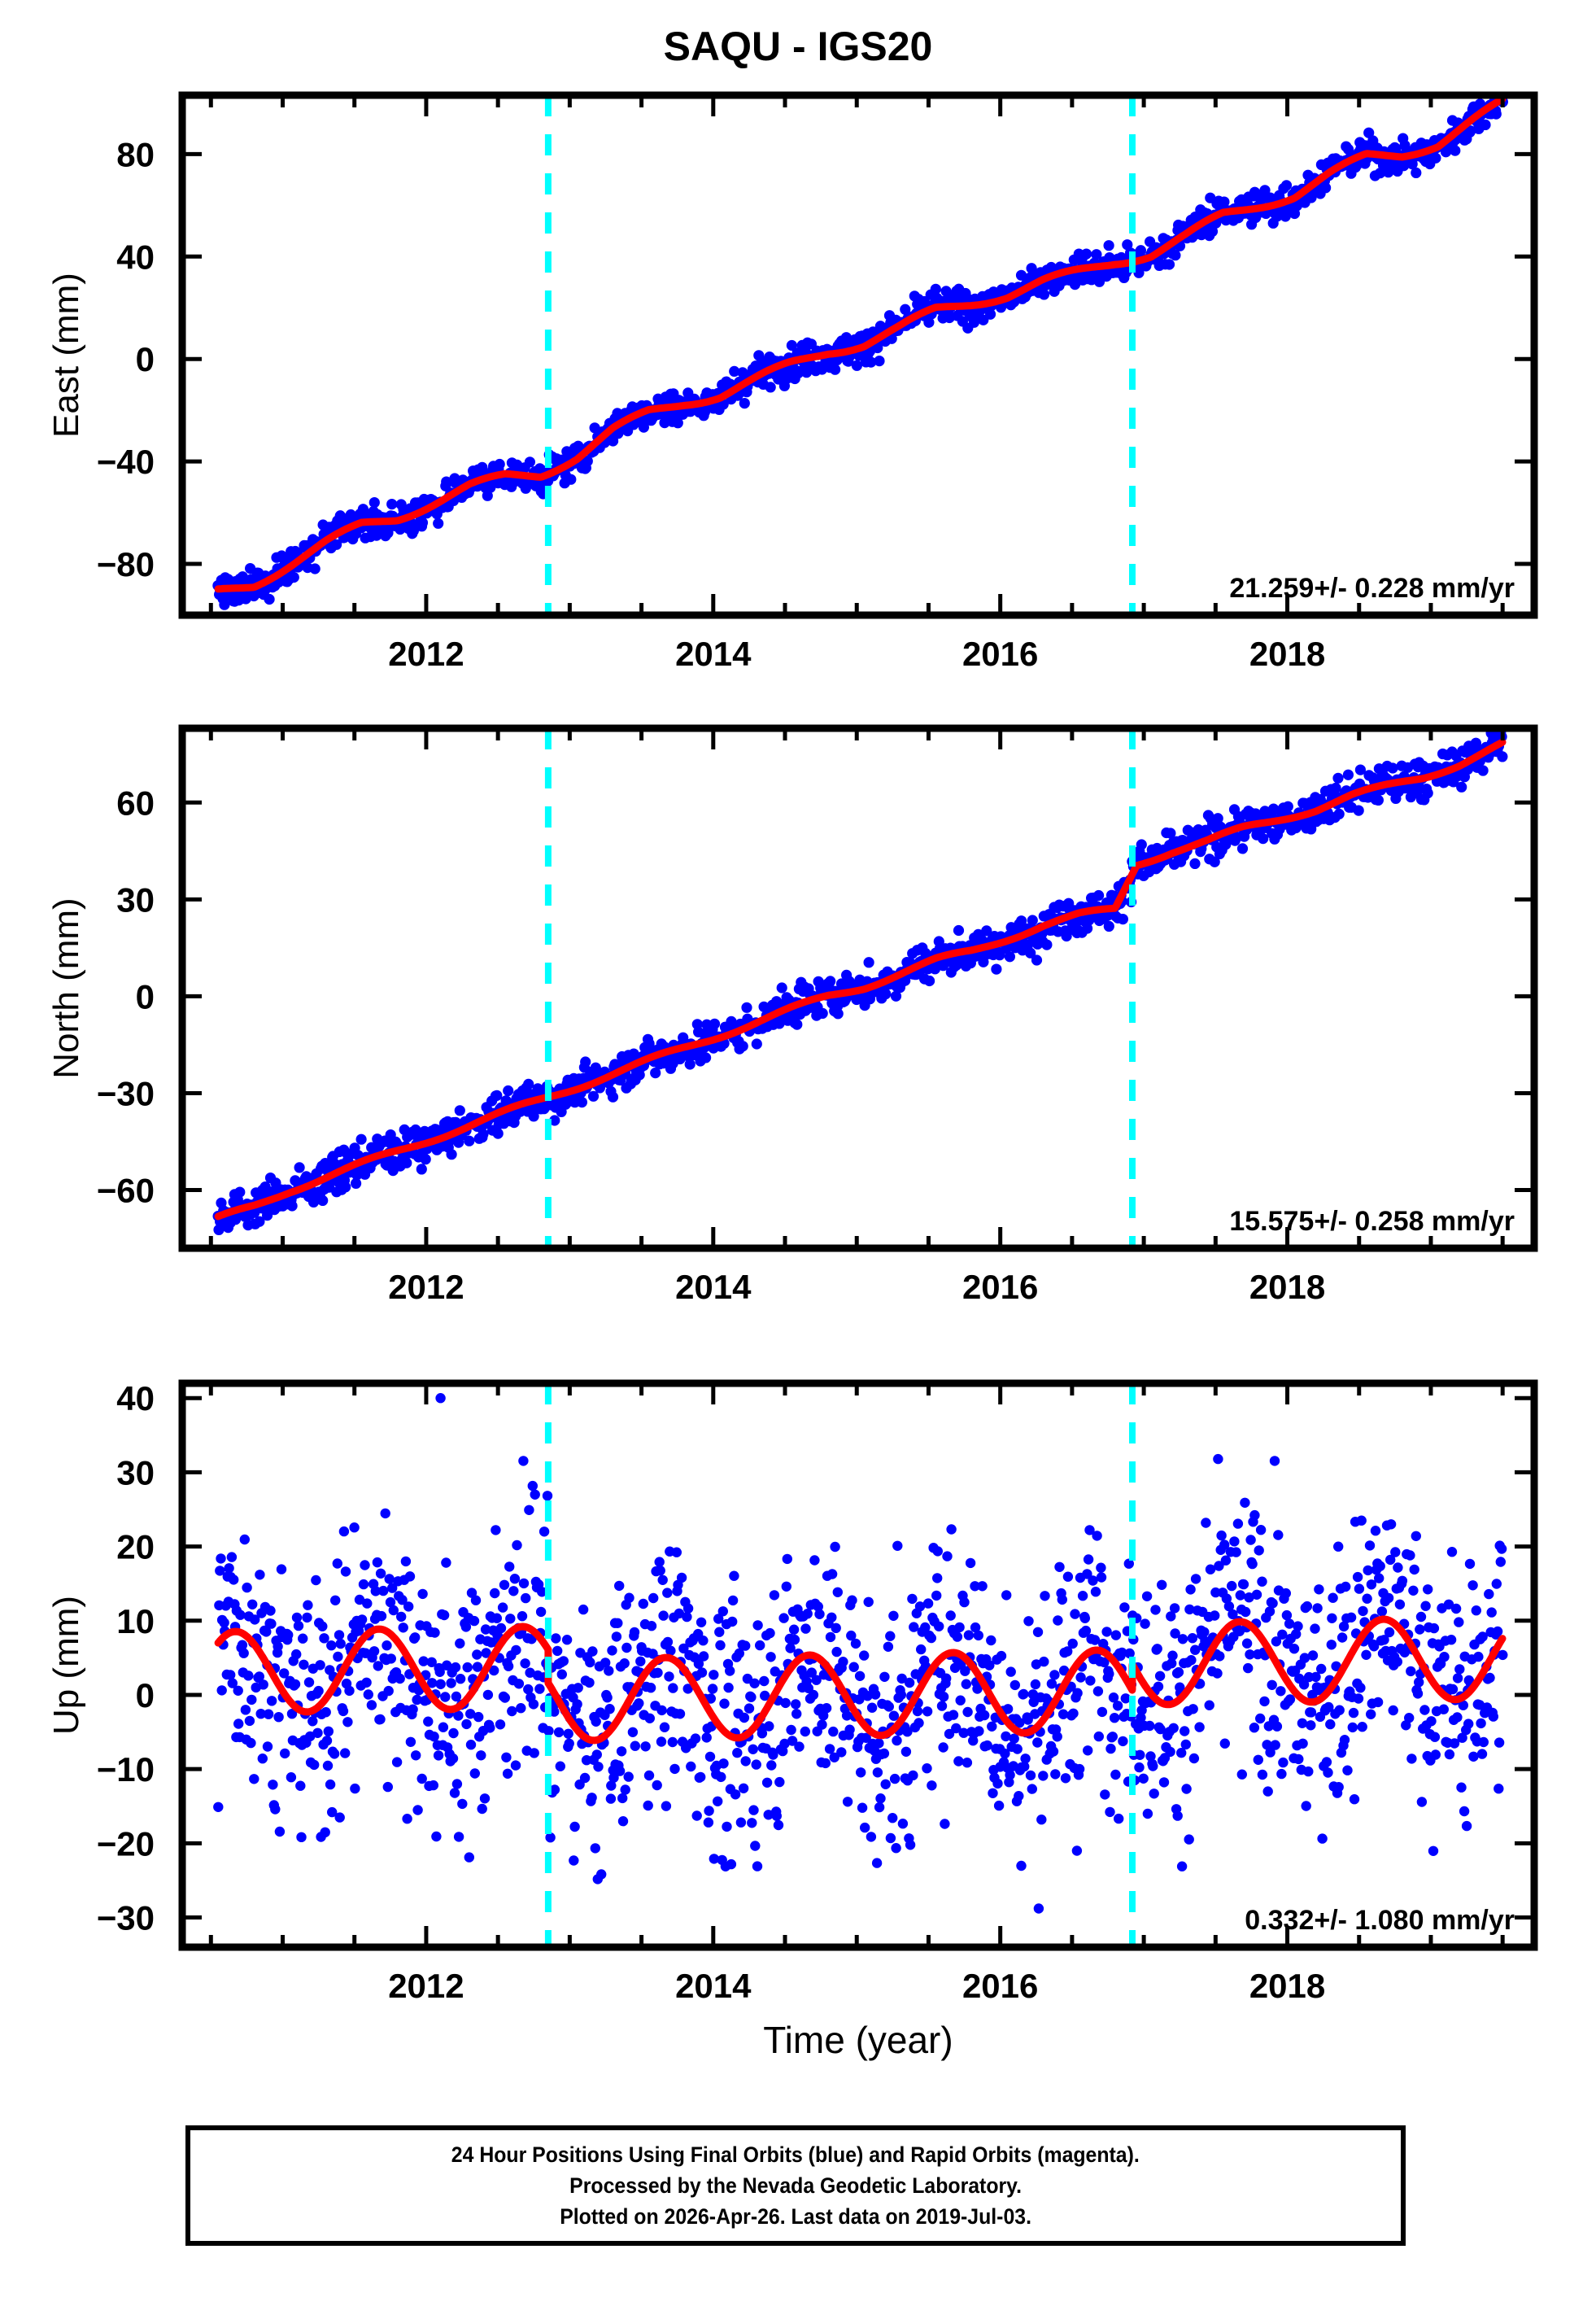 The width and height of the screenshot is (1596, 2306). Describe the element at coordinates (66, 355) in the screenshot. I see `y-axis-title-east: East (mm)` at that location.